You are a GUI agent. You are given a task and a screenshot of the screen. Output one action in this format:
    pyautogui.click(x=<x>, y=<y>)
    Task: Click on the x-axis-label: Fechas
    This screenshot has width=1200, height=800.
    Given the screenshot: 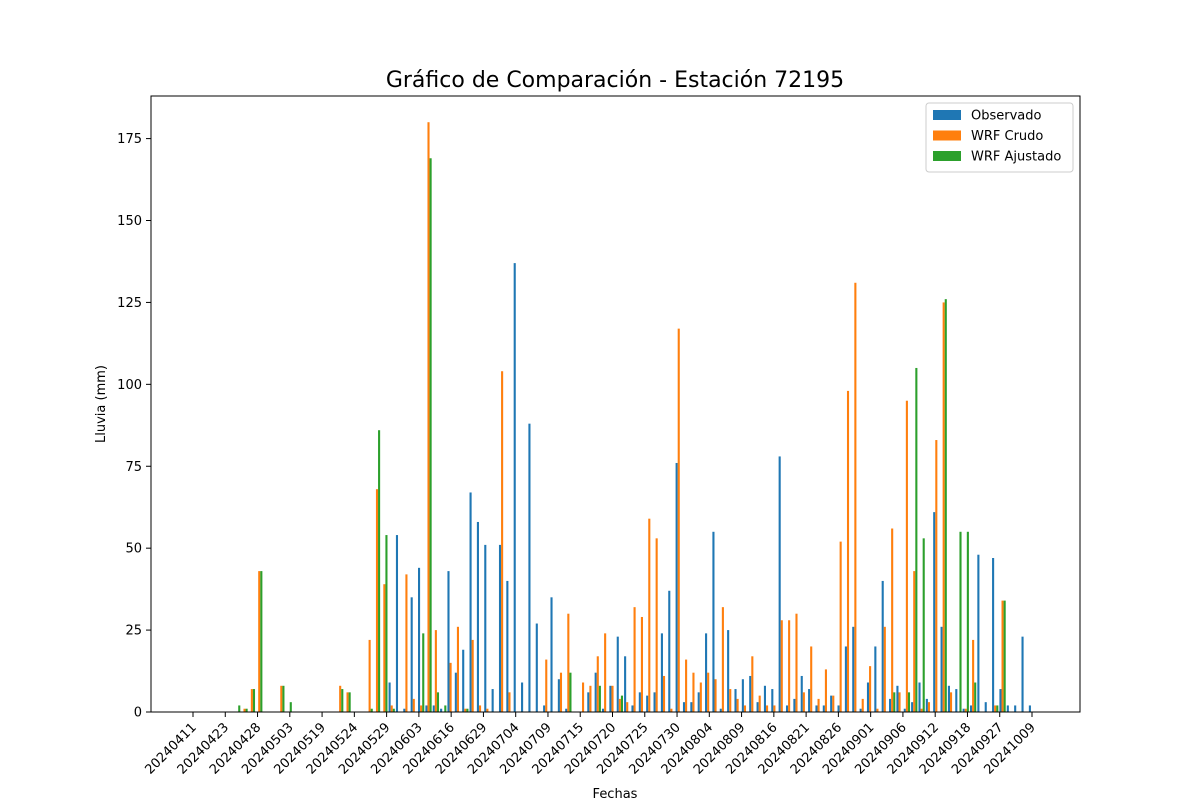 What is the action you would take?
    pyautogui.click(x=615, y=793)
    